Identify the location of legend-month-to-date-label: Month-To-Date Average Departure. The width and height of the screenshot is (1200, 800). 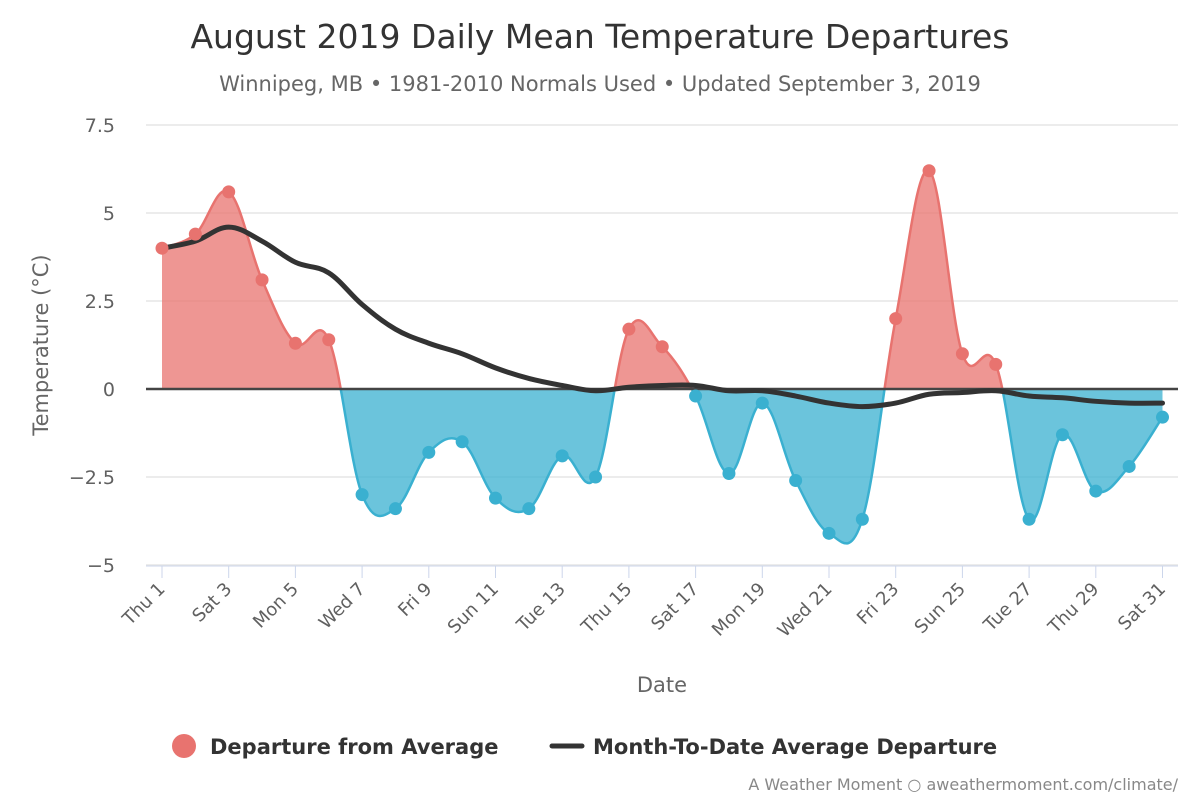
(795, 747).